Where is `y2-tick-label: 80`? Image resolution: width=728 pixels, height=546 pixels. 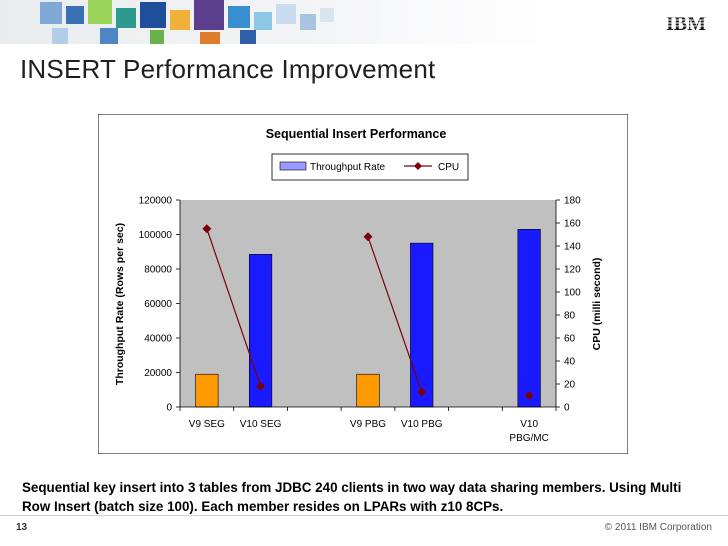
y2-tick-label: 80 is located at coordinates (570, 316).